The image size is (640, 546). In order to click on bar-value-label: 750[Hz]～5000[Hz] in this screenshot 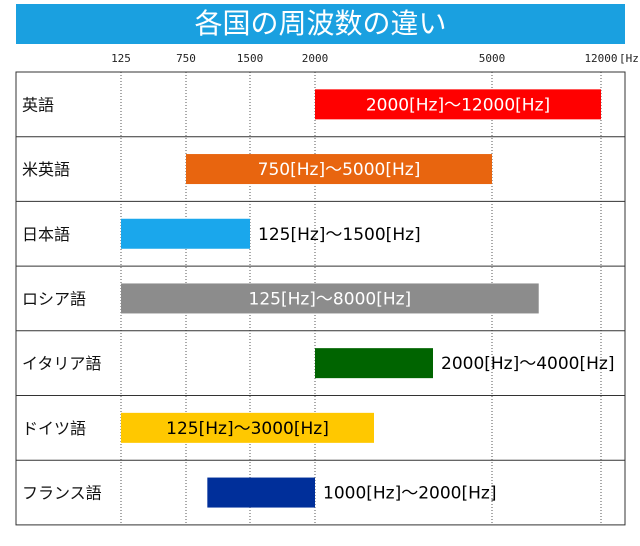, I will do `click(339, 170)`.